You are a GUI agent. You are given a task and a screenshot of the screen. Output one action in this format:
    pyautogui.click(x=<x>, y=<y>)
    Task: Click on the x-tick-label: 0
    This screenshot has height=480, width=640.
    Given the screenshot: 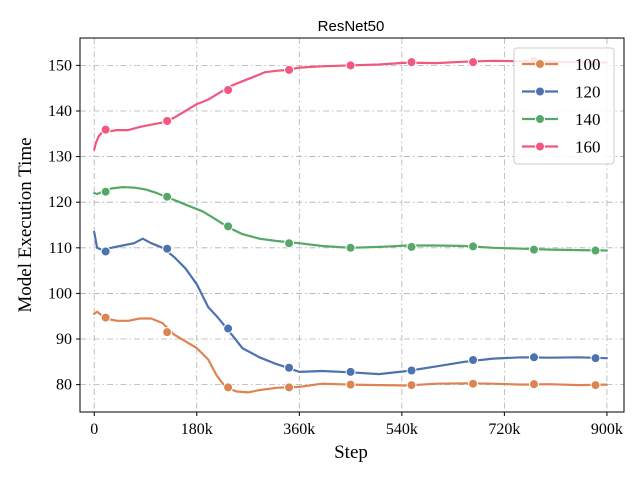 What is the action you would take?
    pyautogui.click(x=94, y=429)
    